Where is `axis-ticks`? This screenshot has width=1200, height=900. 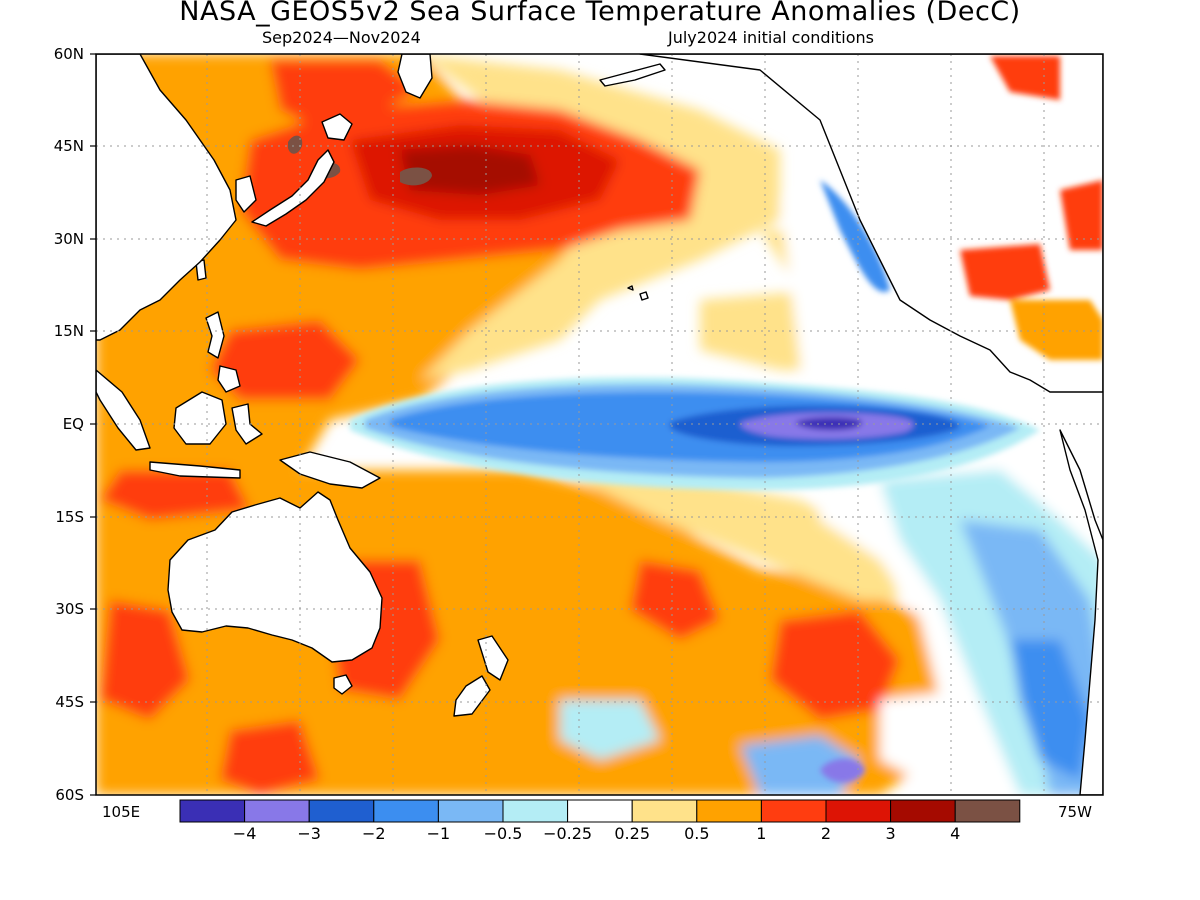
axis-ticks is located at coordinates (93, 424).